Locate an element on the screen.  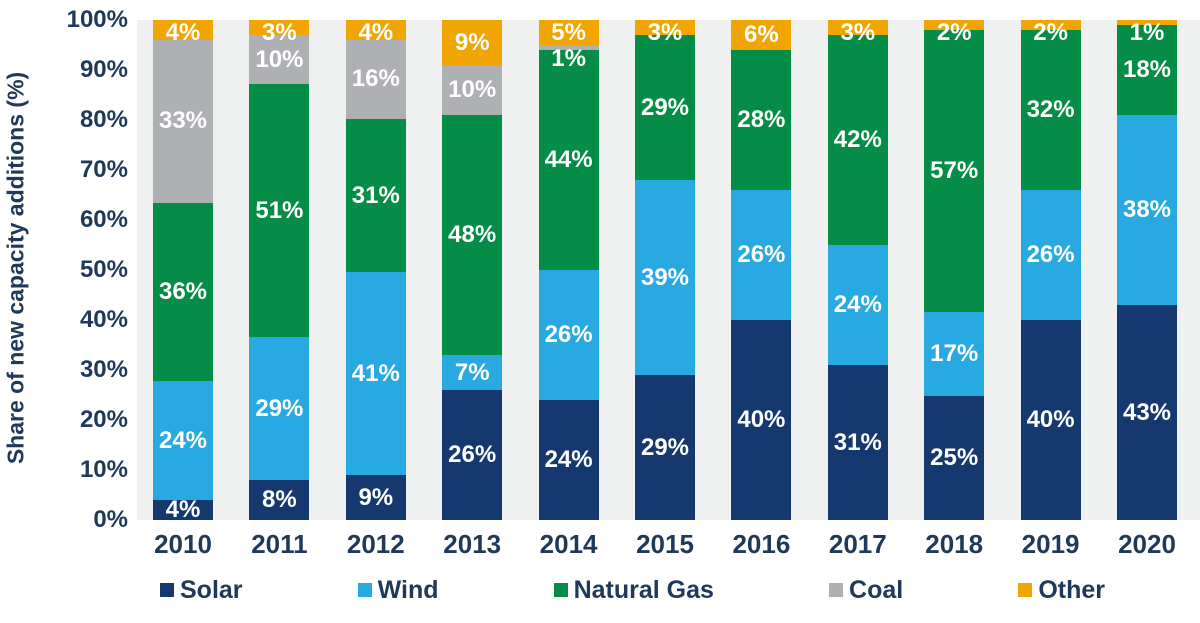
legend-label: Other is located at coordinates (1071, 589).